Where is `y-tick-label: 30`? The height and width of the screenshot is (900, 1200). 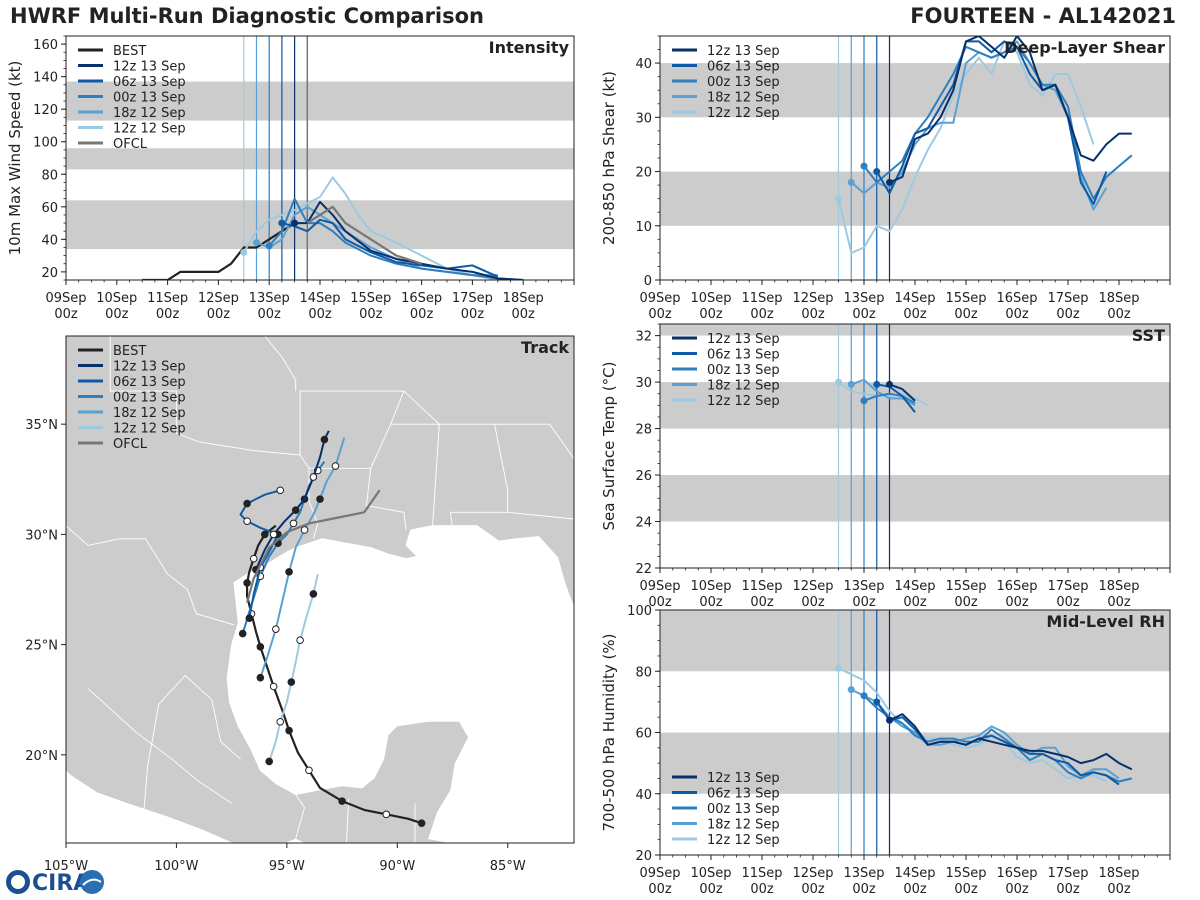
y-tick-label: 30 is located at coordinates (643, 383).